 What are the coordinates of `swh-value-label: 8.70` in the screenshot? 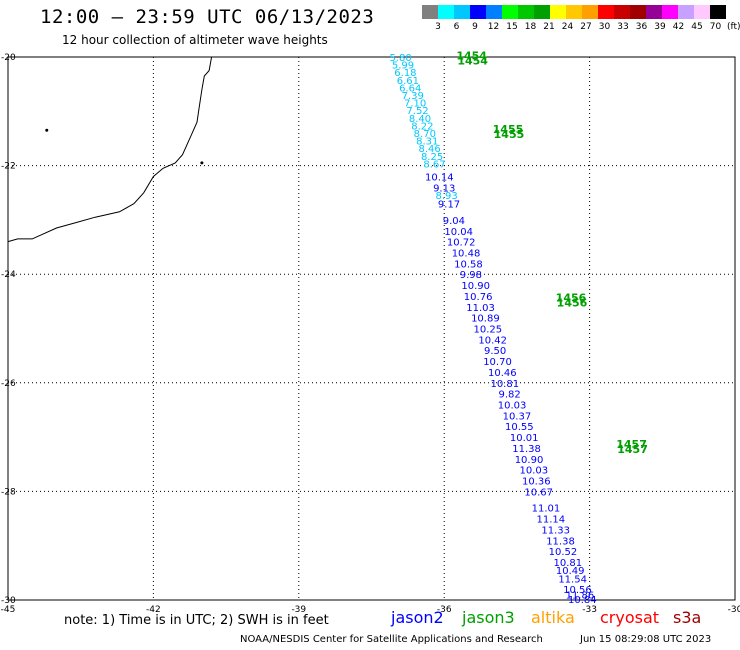 It's located at (425, 134).